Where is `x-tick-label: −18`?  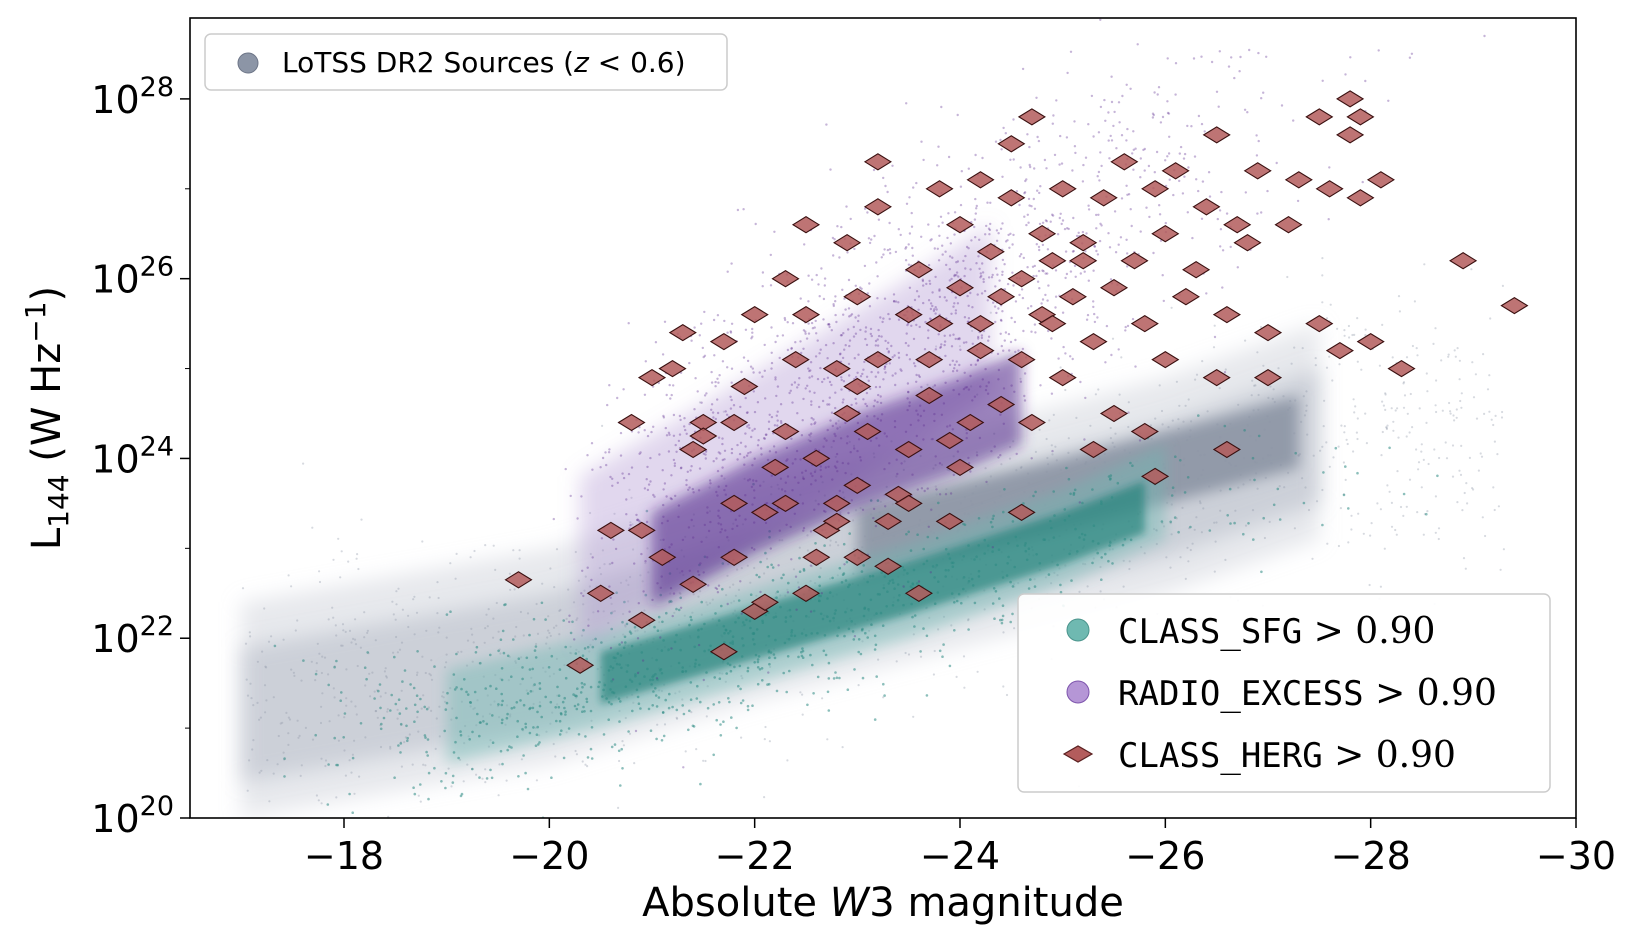 x-tick-label: −18 is located at coordinates (344, 856).